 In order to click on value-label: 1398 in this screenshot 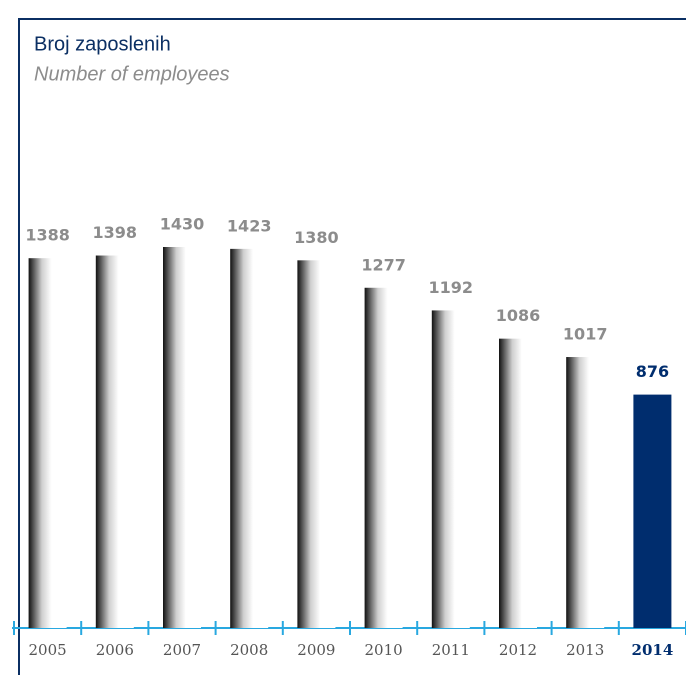, I will do `click(115, 232)`.